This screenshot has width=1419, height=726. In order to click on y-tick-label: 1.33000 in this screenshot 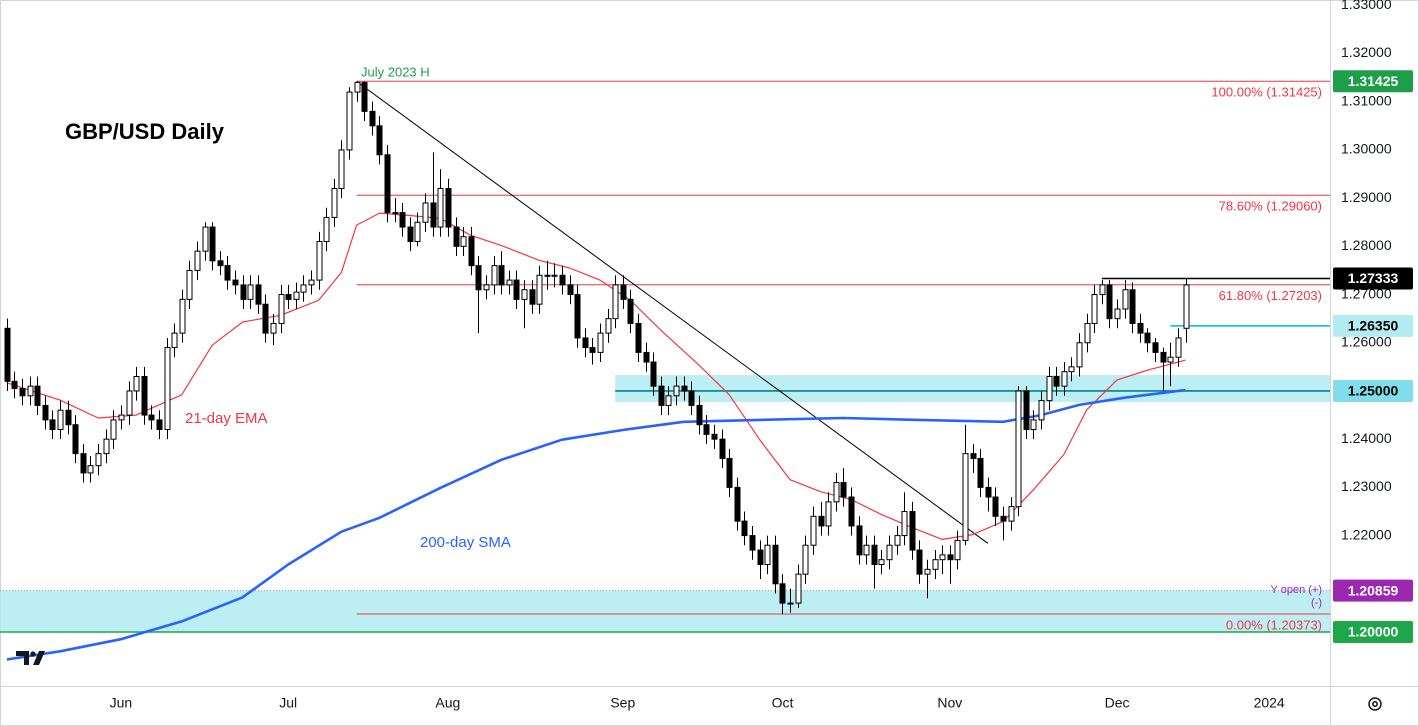, I will do `click(1366, 6)`.